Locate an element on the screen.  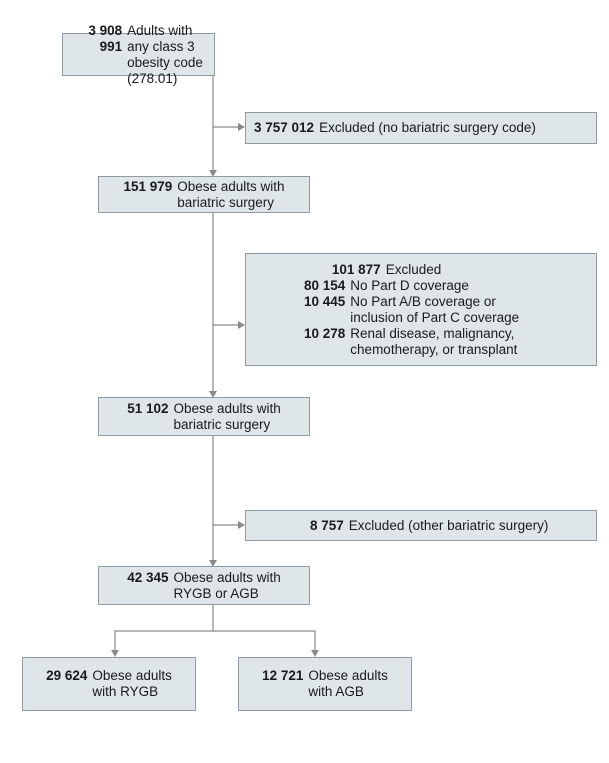
node-text: 12 721 Obese adults with AGB is located at coordinates (325, 684).